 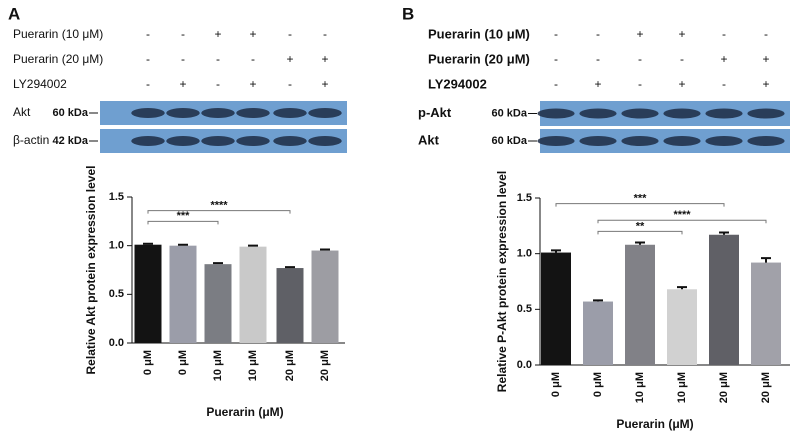 I want to click on panel-label: A, so click(x=14, y=13).